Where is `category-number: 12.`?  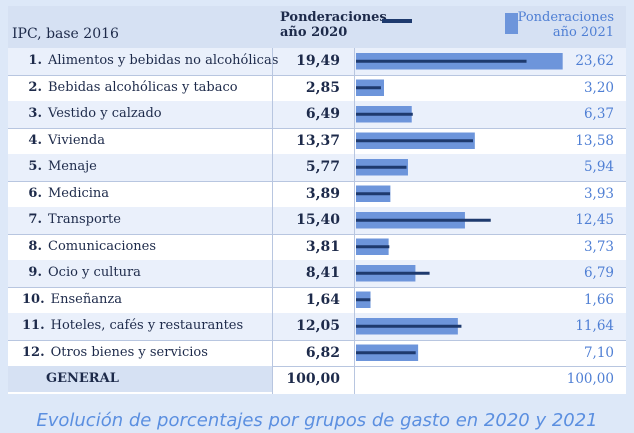 category-number: 12. is located at coordinates (33, 352).